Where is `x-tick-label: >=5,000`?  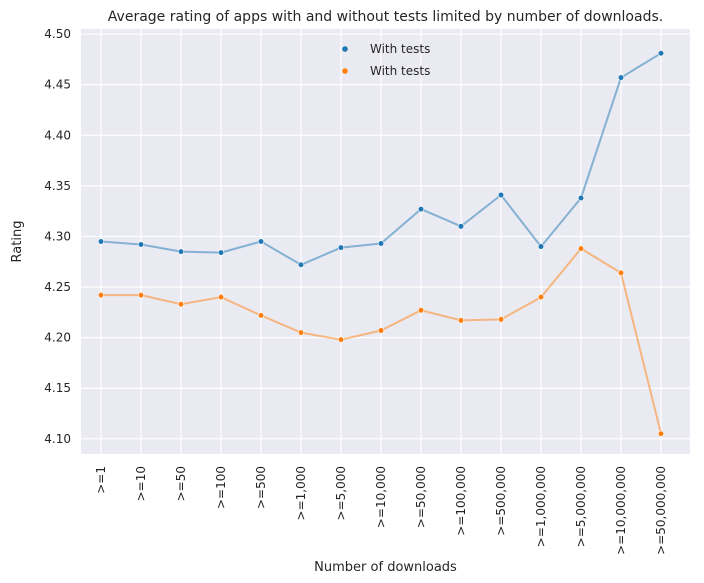
x-tick-label: >=5,000 is located at coordinates (341, 493).